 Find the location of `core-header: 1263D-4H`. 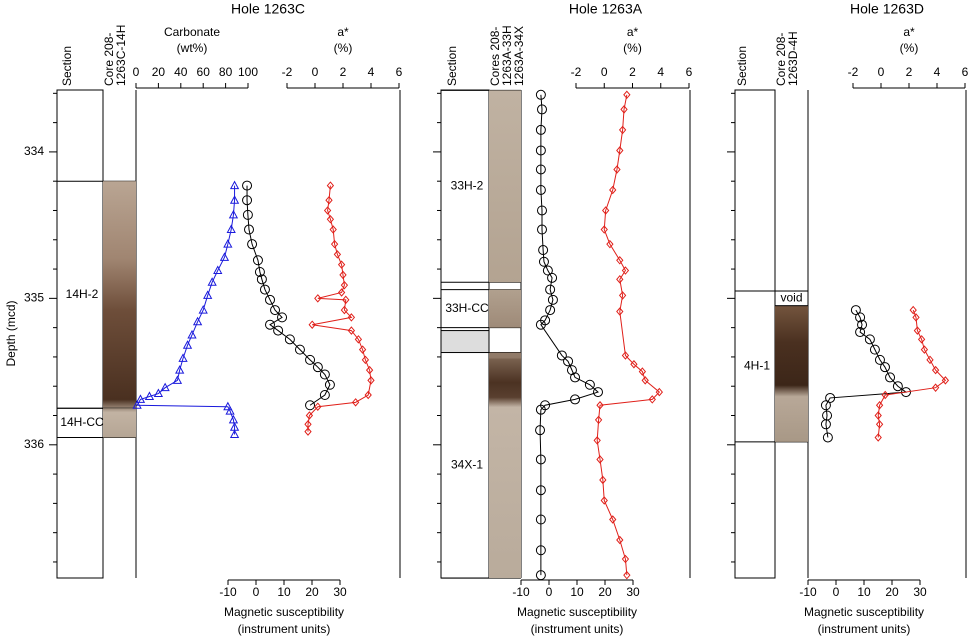

core-header: 1263D-4H is located at coordinates (793, 58).